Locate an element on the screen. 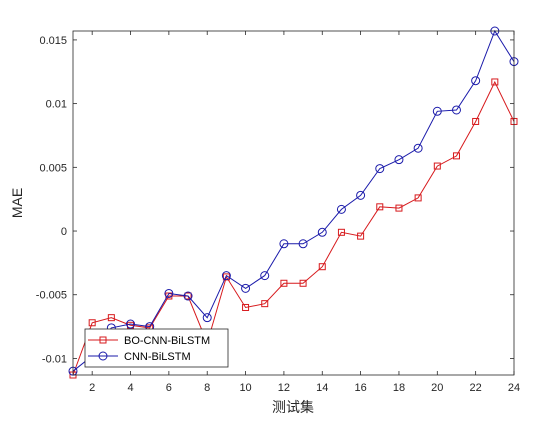 Image resolution: width=560 pixels, height=425 pixels. y-tick-label: 0.01 is located at coordinates (56, 105).